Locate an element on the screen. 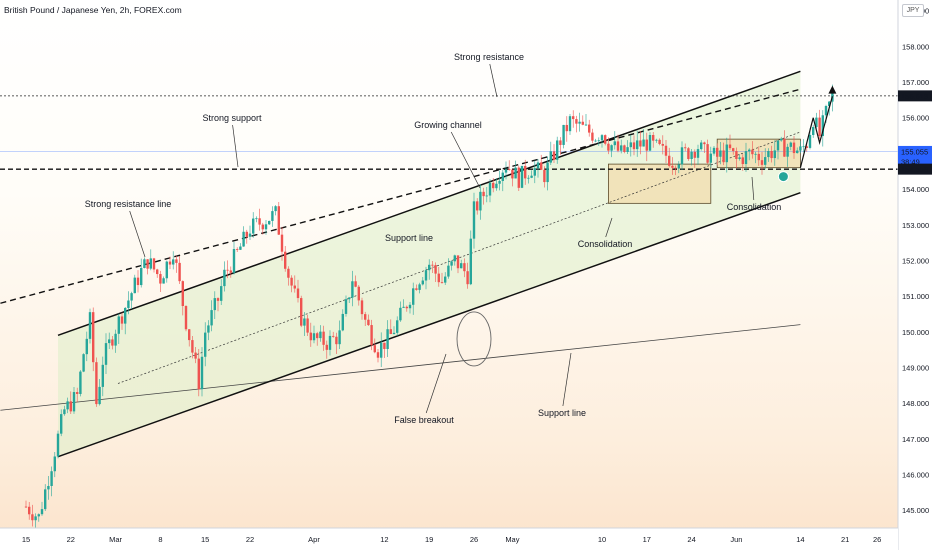 This screenshot has height=550, width=932. x-tick-label: 22 is located at coordinates (250, 539).